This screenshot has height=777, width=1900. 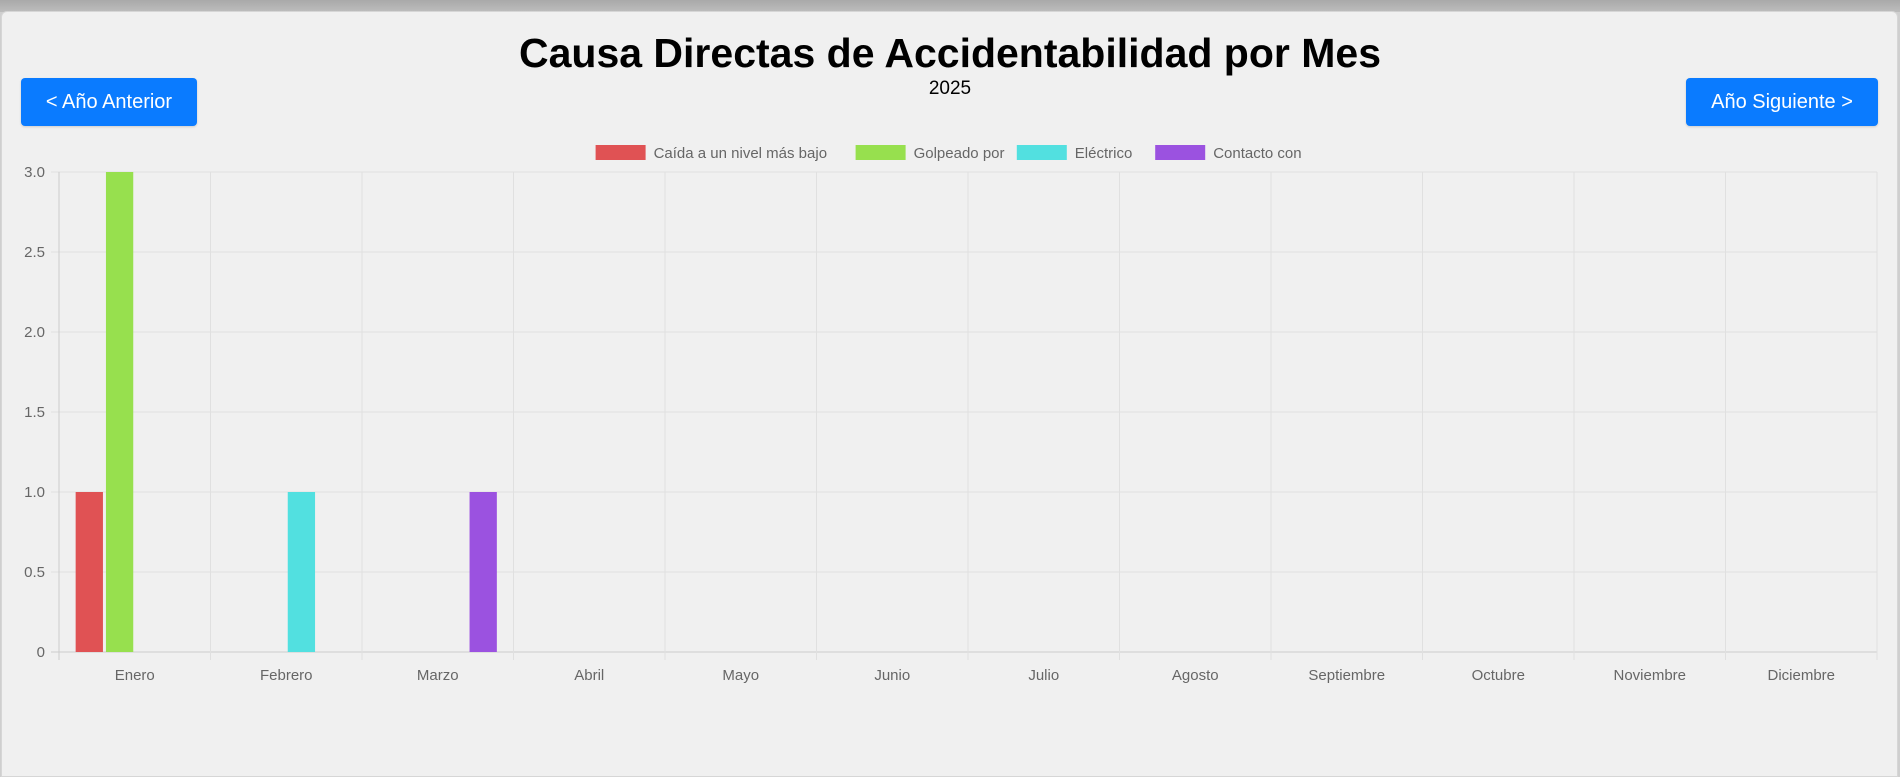 What do you see at coordinates (438, 675) in the screenshot?
I see `x-tick-label-marzo: Marzo` at bounding box center [438, 675].